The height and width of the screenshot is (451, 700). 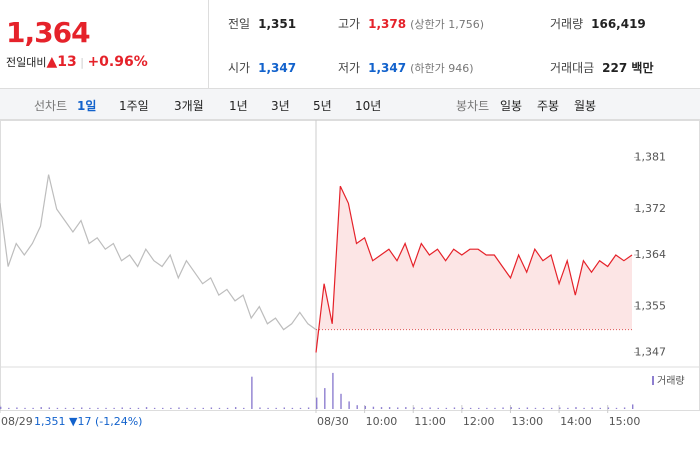 What do you see at coordinates (280, 106) in the screenshot?
I see `period-tab: 3년` at bounding box center [280, 106].